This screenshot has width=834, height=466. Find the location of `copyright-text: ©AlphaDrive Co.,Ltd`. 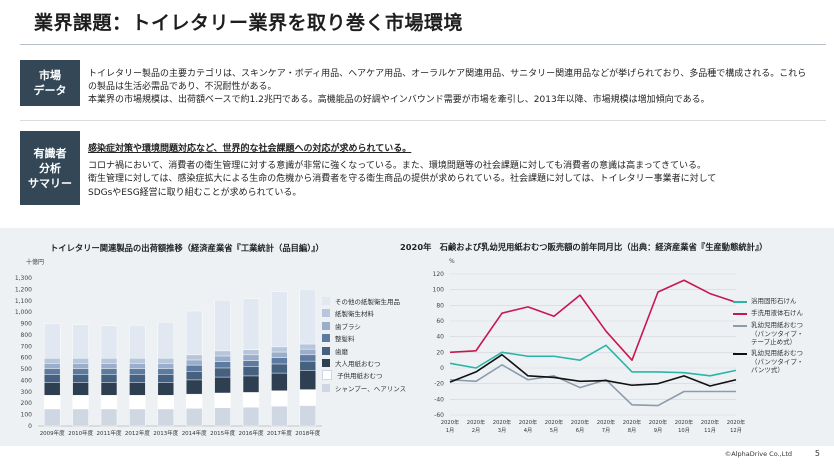

copyright-text: ©AlphaDrive Co.,Ltd is located at coordinates (758, 454).